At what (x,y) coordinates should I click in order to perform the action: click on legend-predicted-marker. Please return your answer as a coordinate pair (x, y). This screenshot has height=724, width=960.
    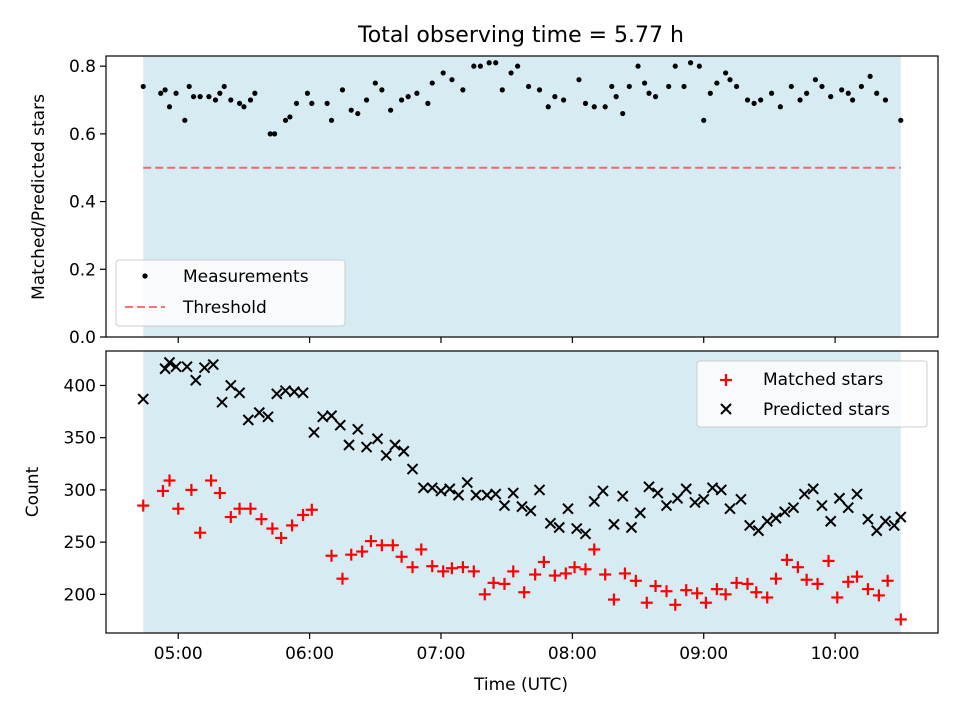
    Looking at the image, I should click on (726, 409).